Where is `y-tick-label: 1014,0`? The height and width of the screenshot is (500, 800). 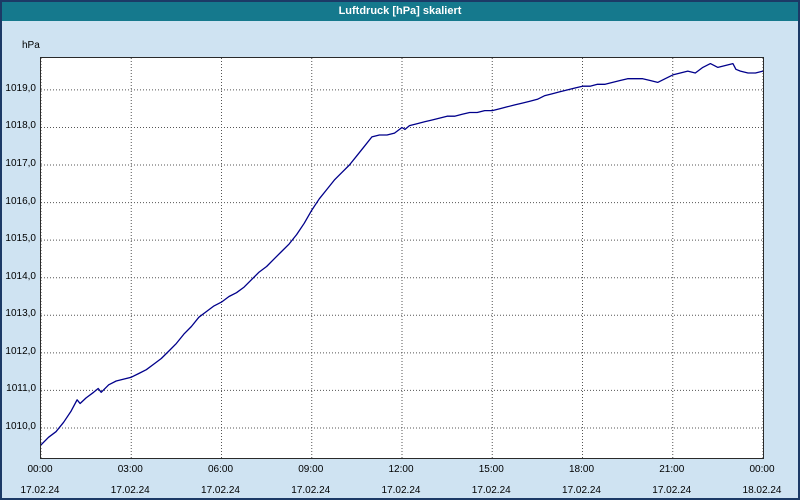
y-tick-label: 1014,0 is located at coordinates (20, 276).